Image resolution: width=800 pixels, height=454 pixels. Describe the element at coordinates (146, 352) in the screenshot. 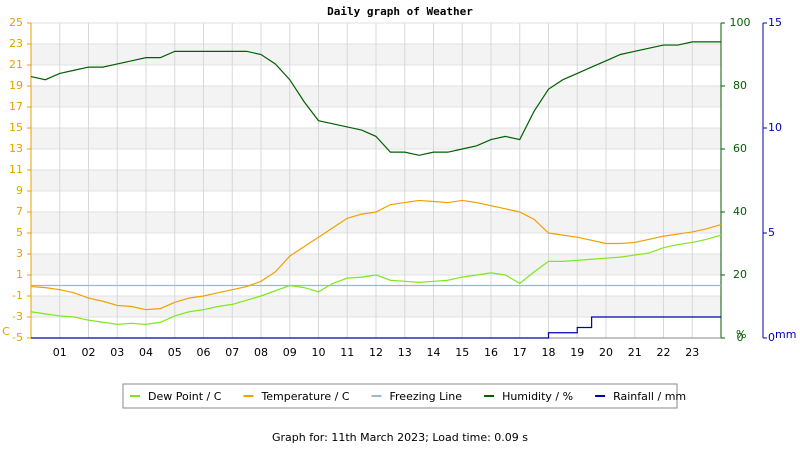

I see `x-tick-label: 04` at that location.